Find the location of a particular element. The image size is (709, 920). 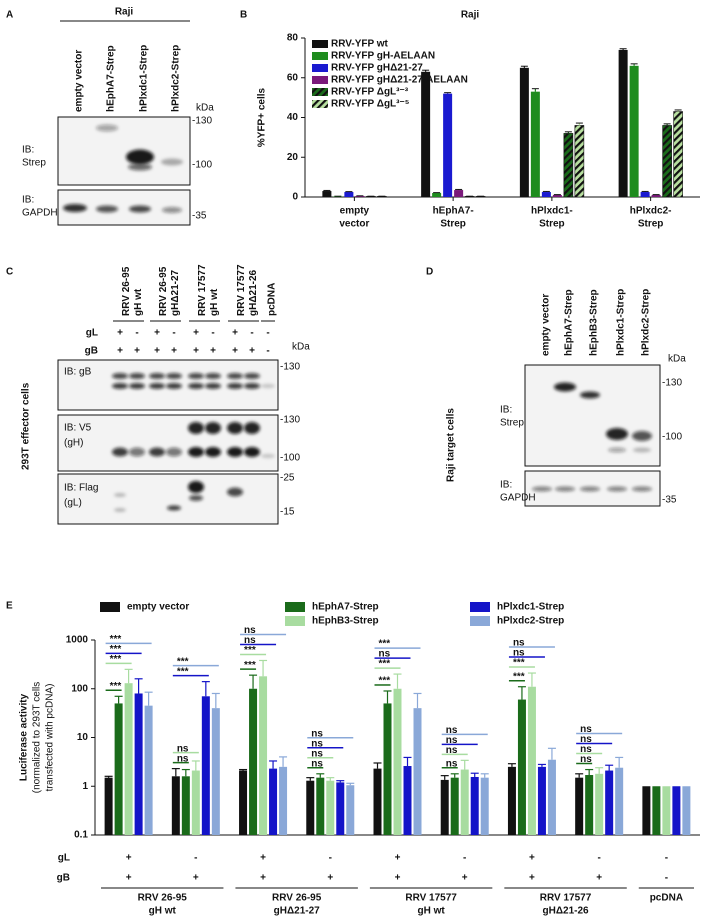

kda-marker: -25 is located at coordinates (287, 478).